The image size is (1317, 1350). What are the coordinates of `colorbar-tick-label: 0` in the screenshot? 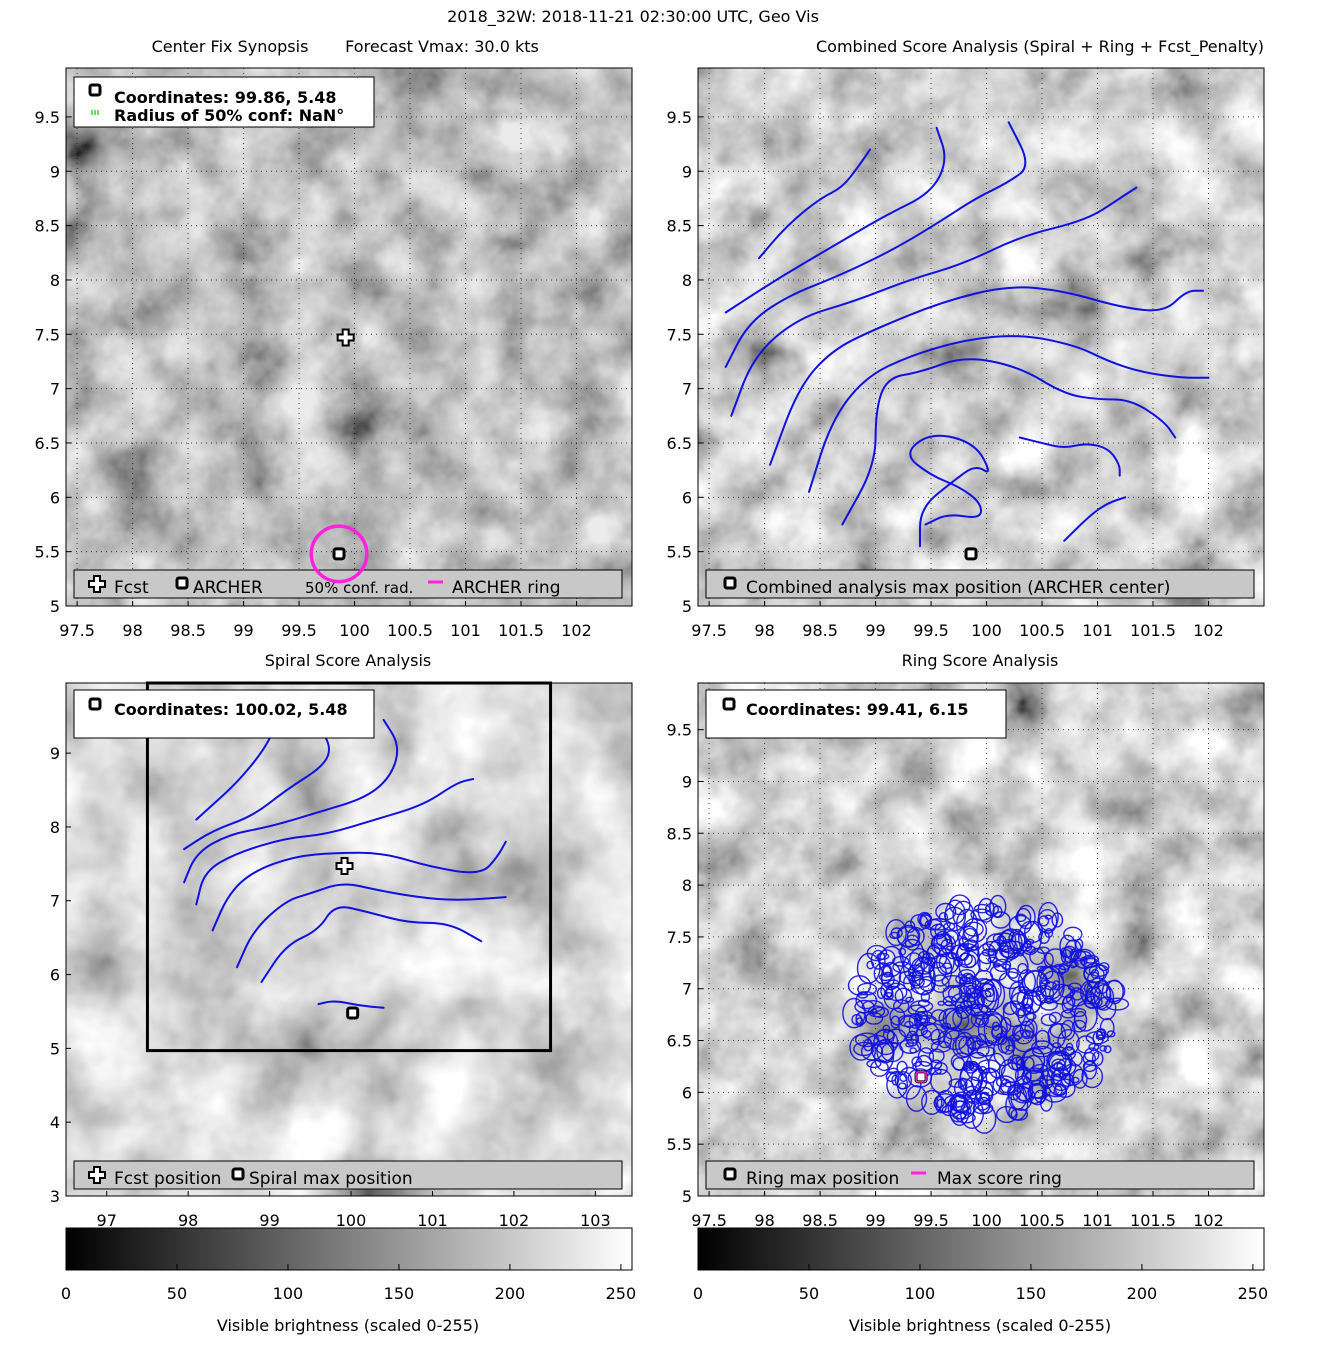 It's located at (66, 1293).